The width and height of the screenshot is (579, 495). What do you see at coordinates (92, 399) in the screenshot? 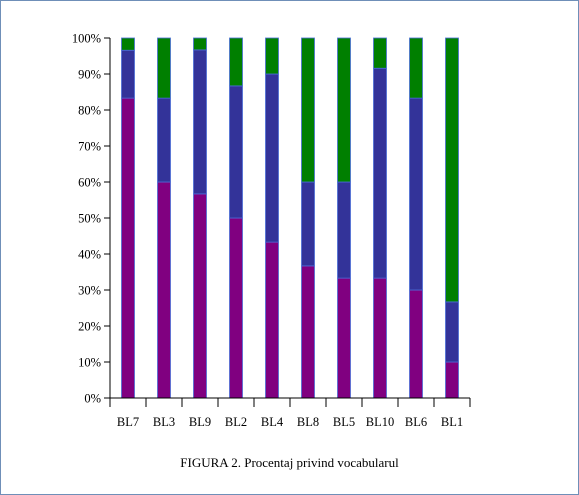
I see `y-tick-label-0: 0%` at bounding box center [92, 399].